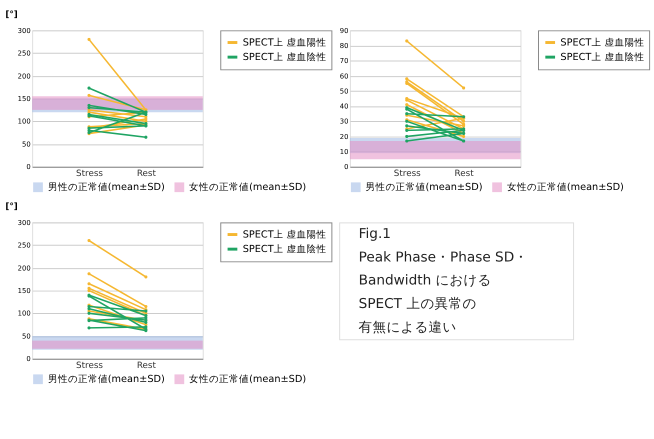  Describe the element at coordinates (443, 257) in the screenshot. I see `text: Peak Phase・Phase SD・` at that location.